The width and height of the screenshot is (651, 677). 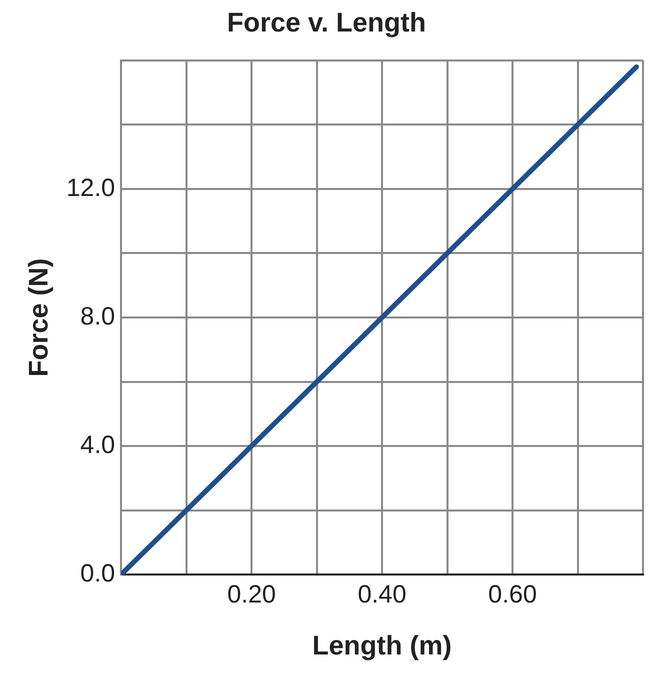 I want to click on y-tick-label: 12.0, so click(x=91, y=188).